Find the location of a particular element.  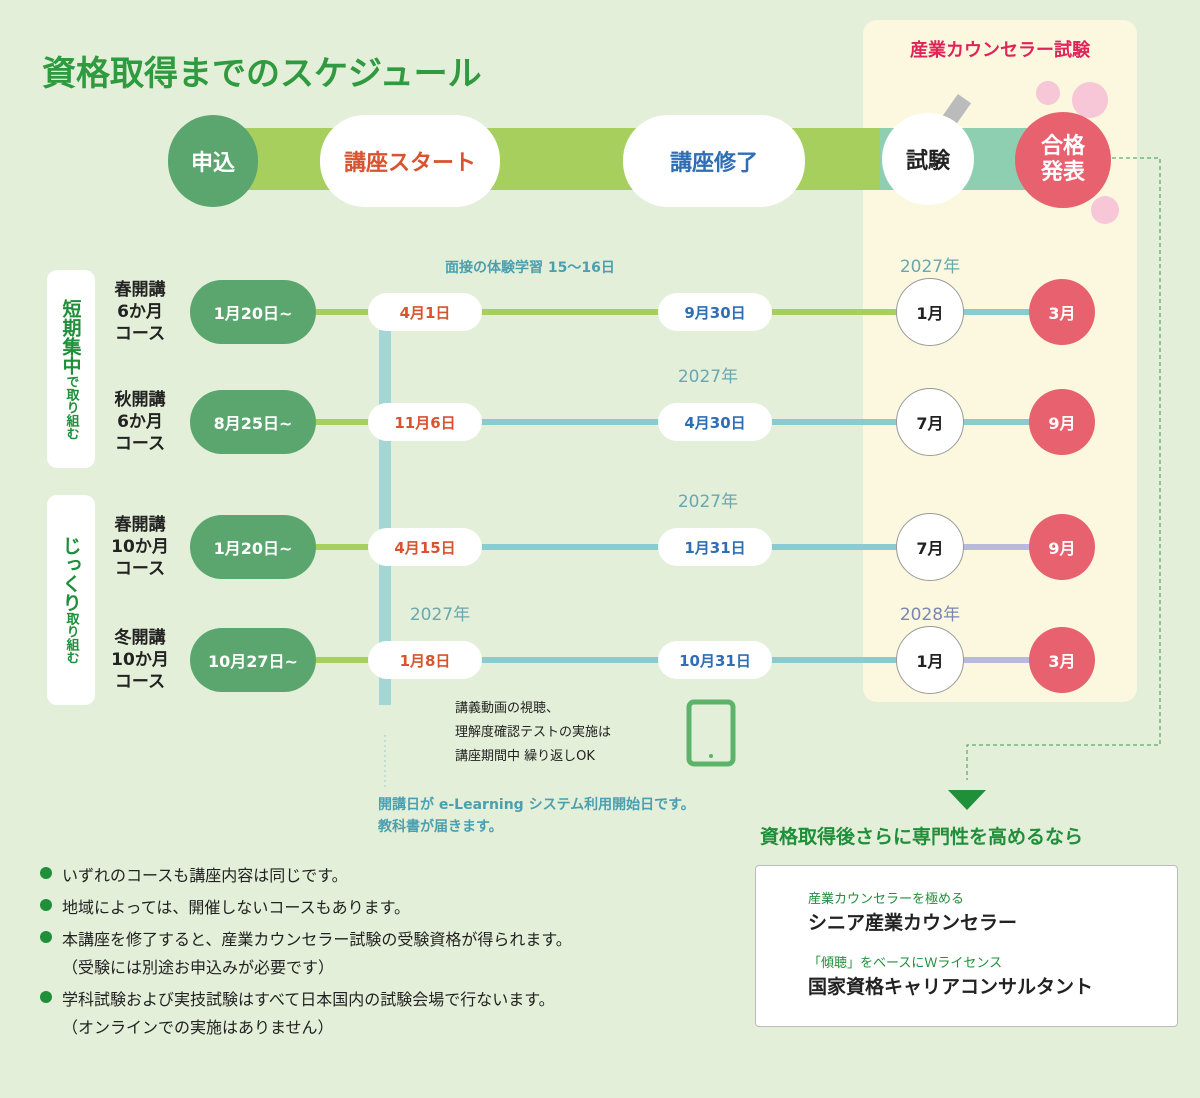

stage: 試験 is located at coordinates (928, 159).